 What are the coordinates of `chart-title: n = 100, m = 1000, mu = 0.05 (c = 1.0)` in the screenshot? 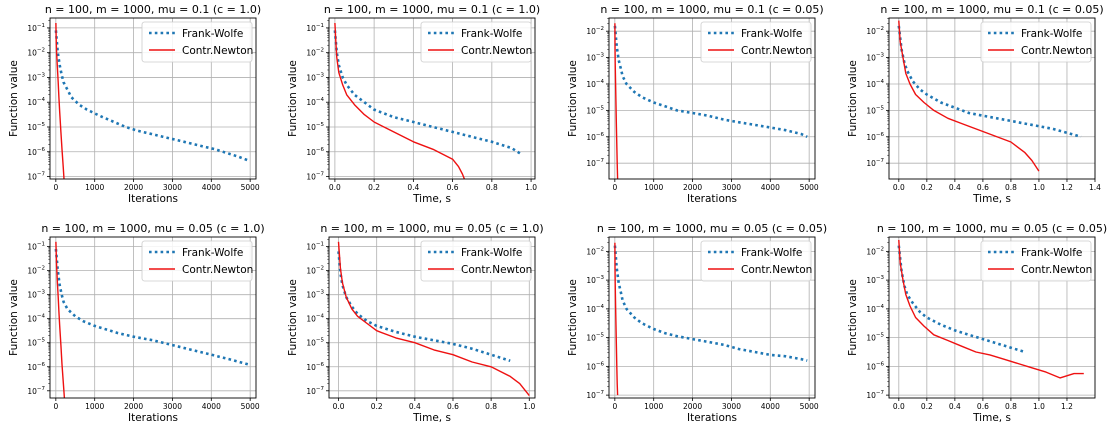 It's located at (152, 228).